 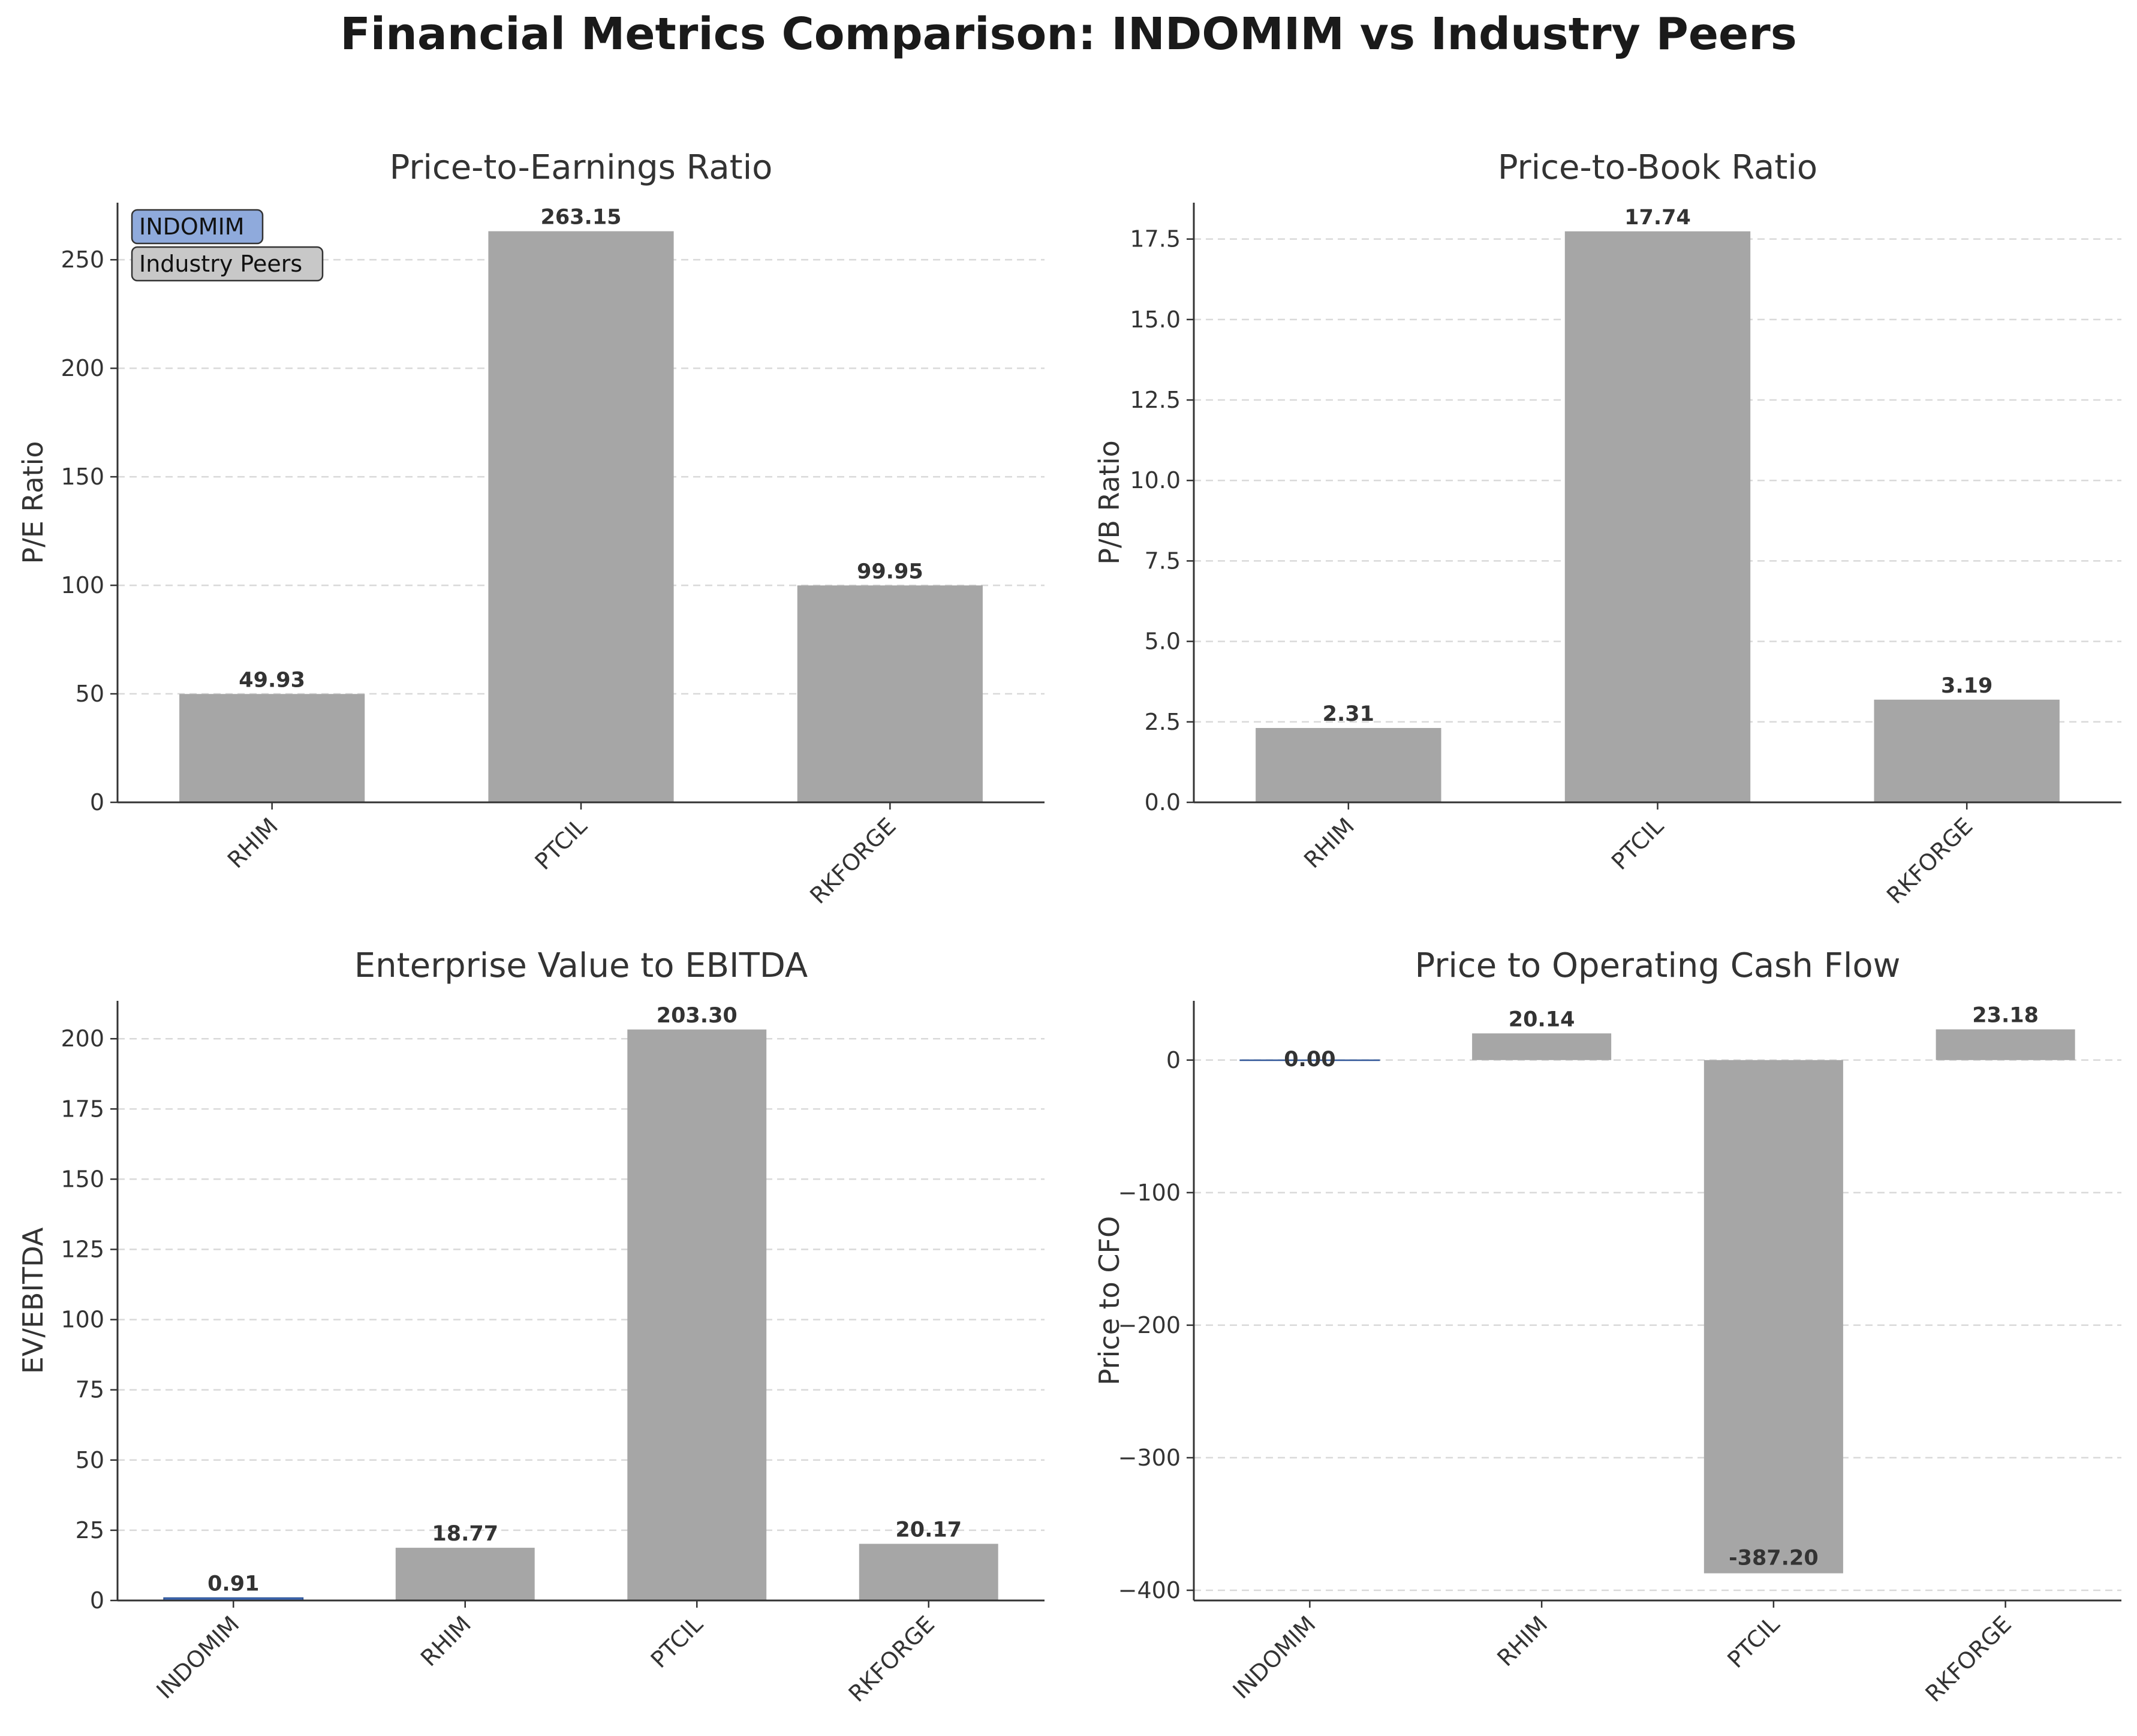 What do you see at coordinates (33, 502) in the screenshot?
I see `y-axis-label: P/E Ratio` at bounding box center [33, 502].